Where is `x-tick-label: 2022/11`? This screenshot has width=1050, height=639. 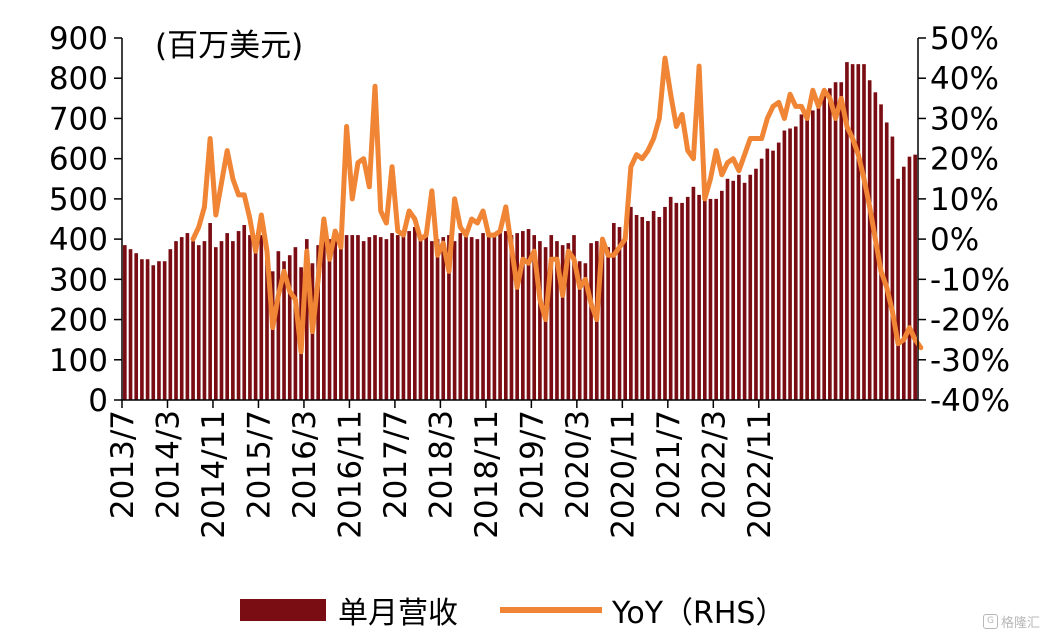
x-tick-label: 2022/11 is located at coordinates (760, 474).